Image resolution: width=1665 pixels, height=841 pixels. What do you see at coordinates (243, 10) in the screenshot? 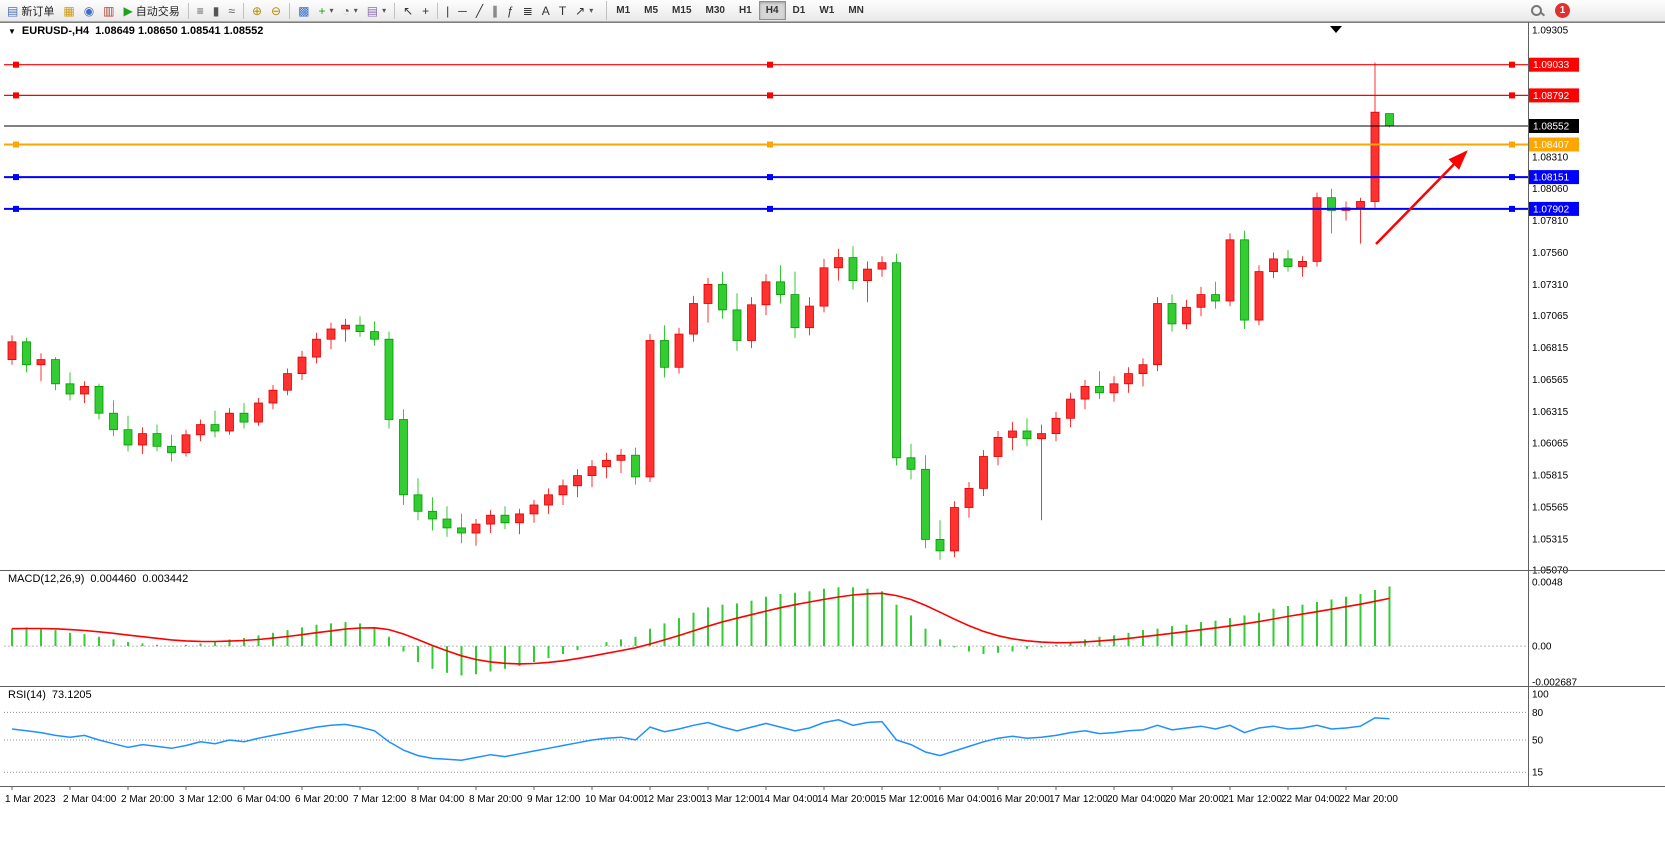
I see `toolbar-separator` at bounding box center [243, 10].